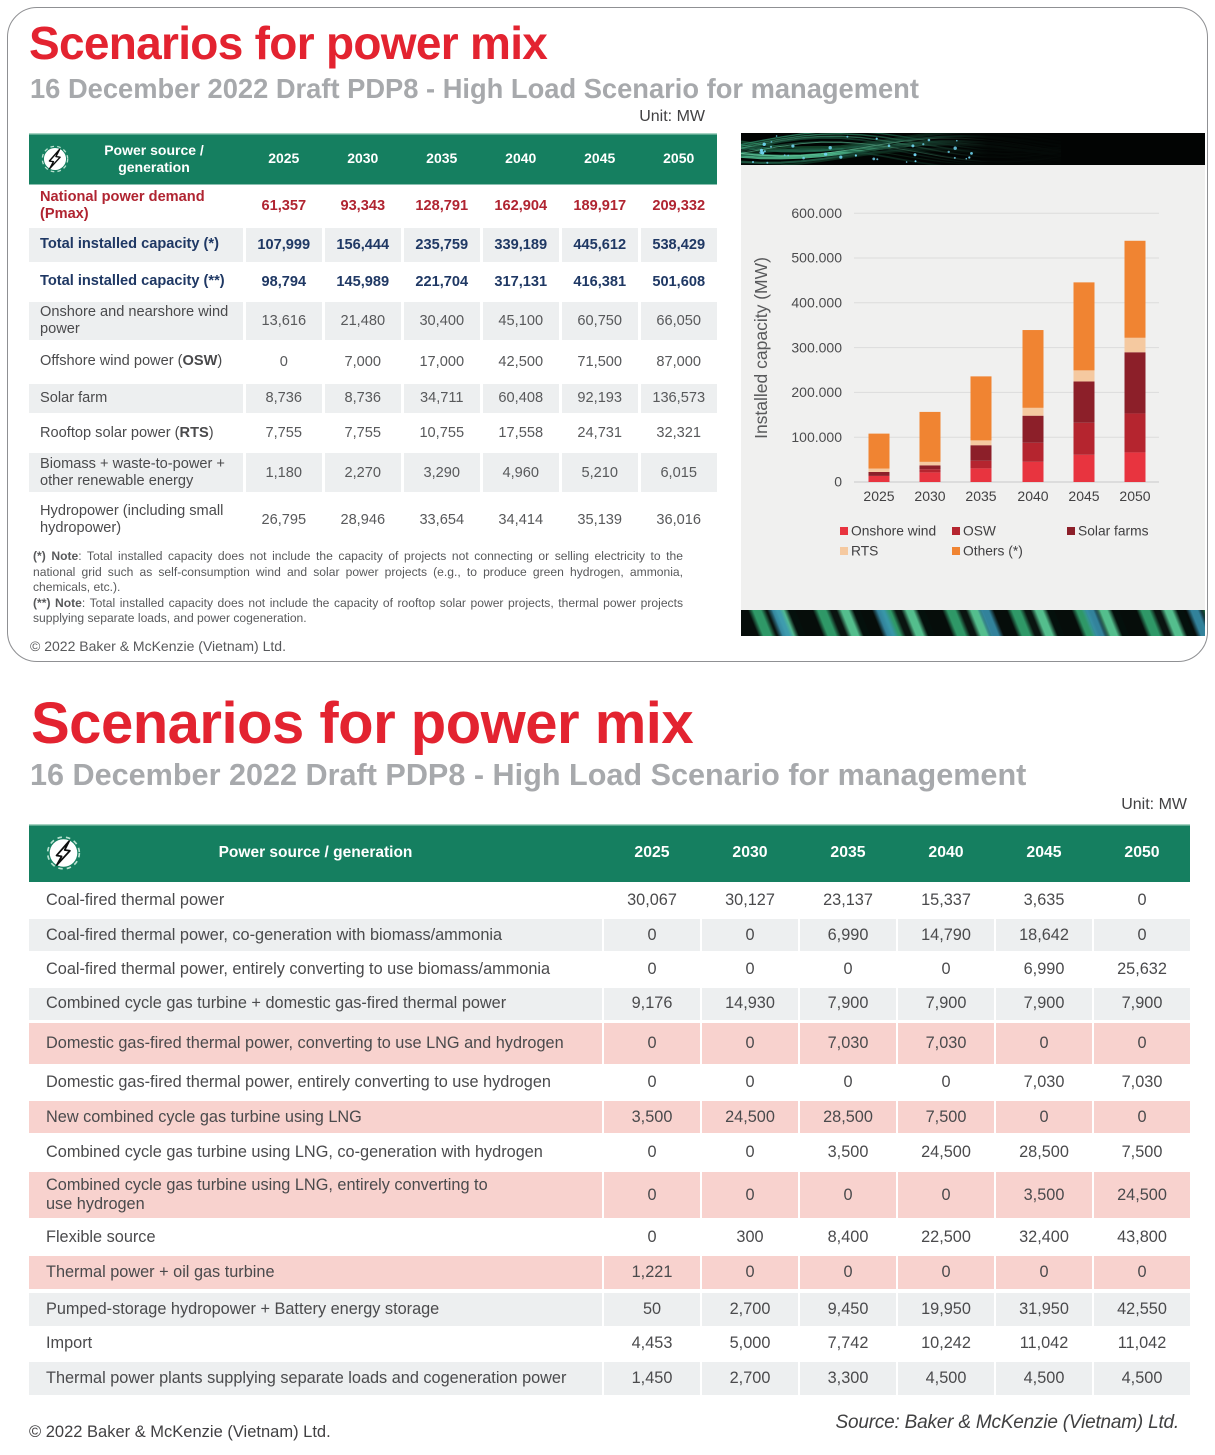  I want to click on svg-text: 600.000, so click(816, 213).